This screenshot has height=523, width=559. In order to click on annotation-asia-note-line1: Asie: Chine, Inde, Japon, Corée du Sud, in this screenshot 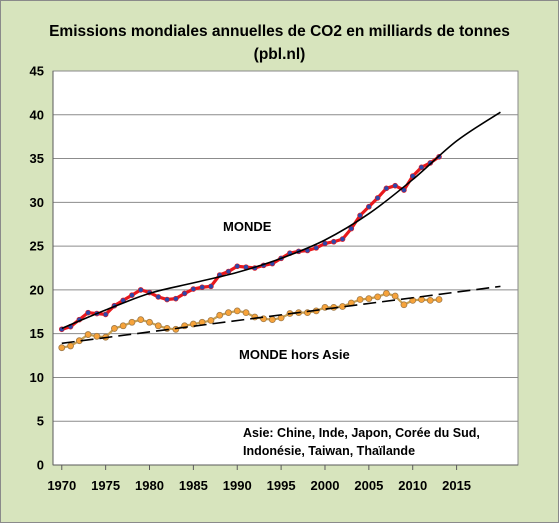, I will do `click(361, 433)`.